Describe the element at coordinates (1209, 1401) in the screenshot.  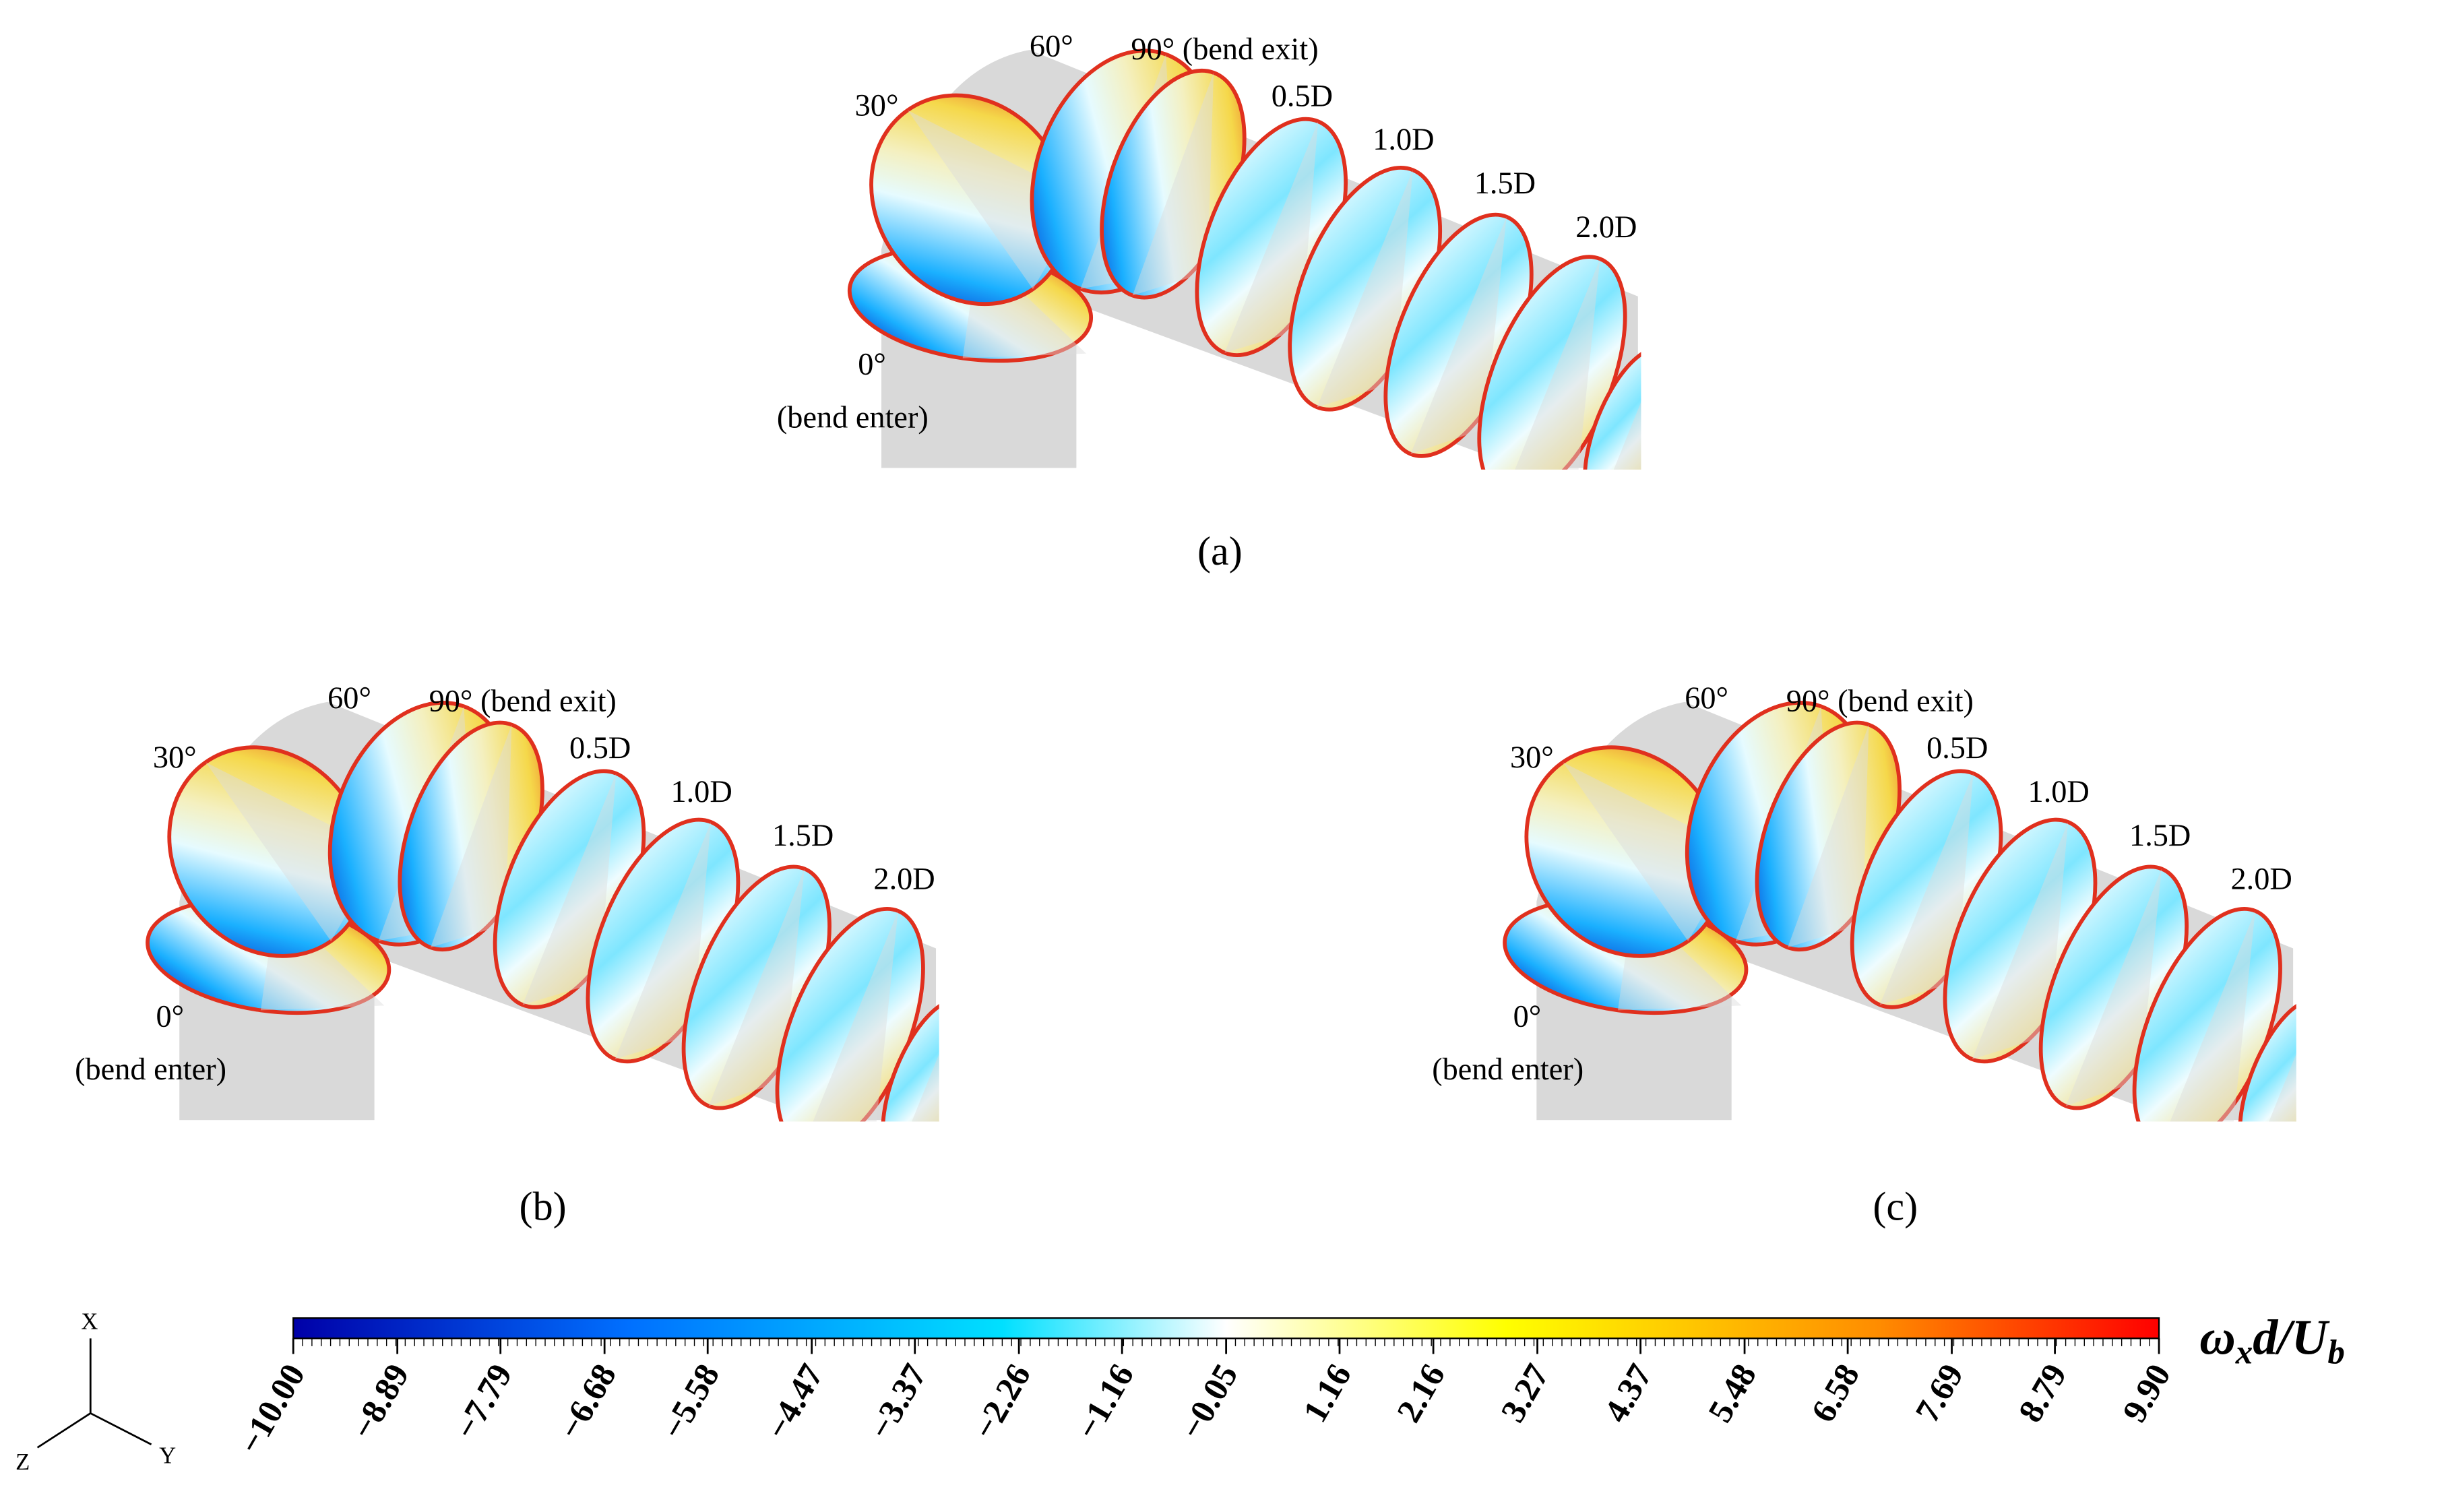
I see `tick-label: −0.05` at that location.